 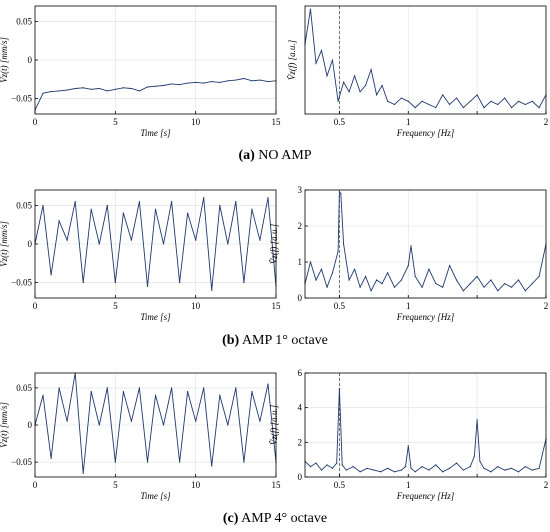 What do you see at coordinates (140, 436) in the screenshot?
I see `chart-c-time: 0 5 10 15 0.05 0 −0.05 Time [s] V̂z(t) [mm/s]` at bounding box center [140, 436].